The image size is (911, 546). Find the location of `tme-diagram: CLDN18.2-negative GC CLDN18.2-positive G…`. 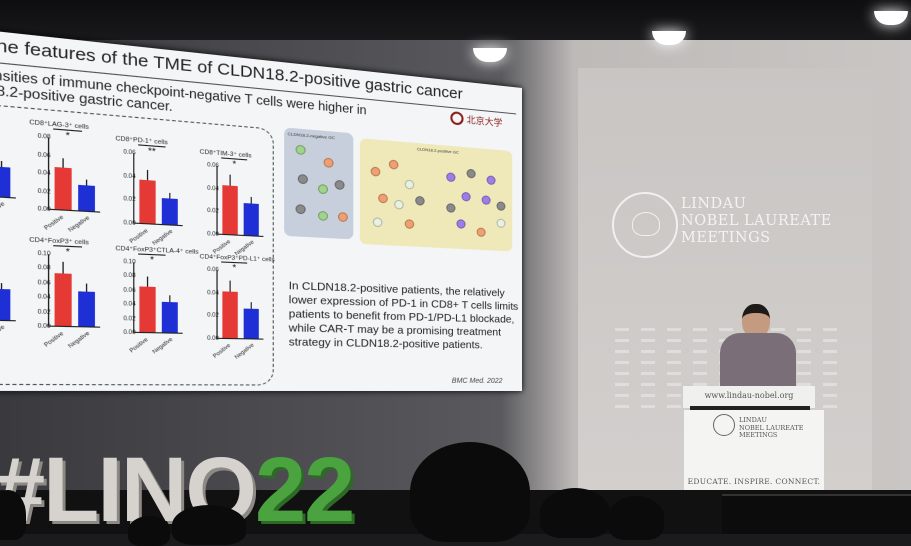

tme-diagram: CLDN18.2-negative GC CLDN18.2-positive G… is located at coordinates (400, 207).